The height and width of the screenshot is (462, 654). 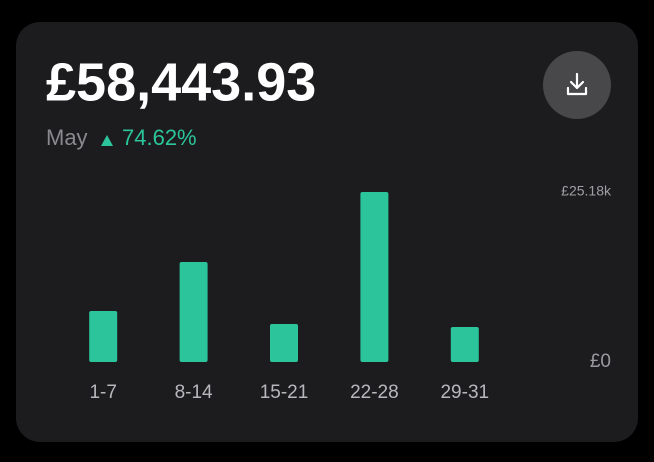 I want to click on download-icon, so click(x=577, y=84).